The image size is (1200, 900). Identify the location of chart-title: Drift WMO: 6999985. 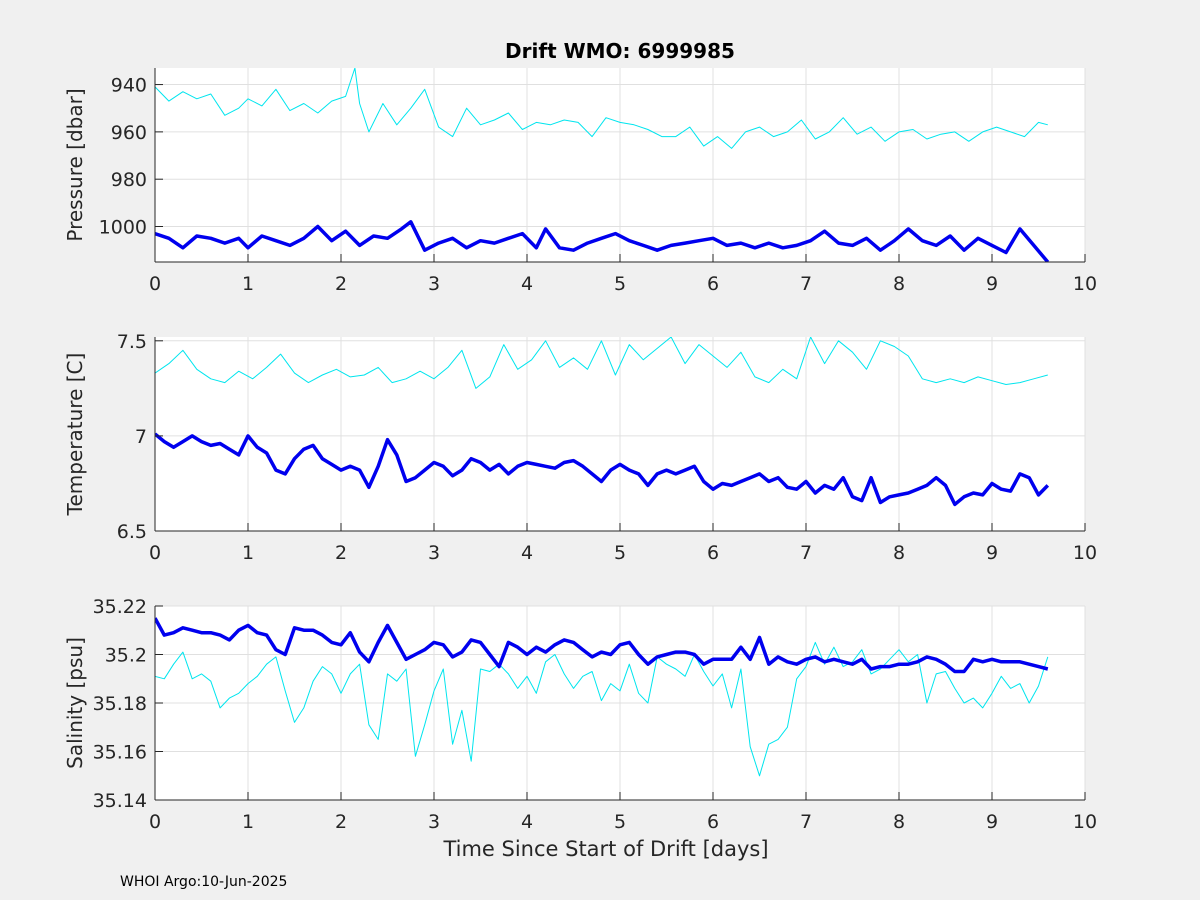
(620, 51).